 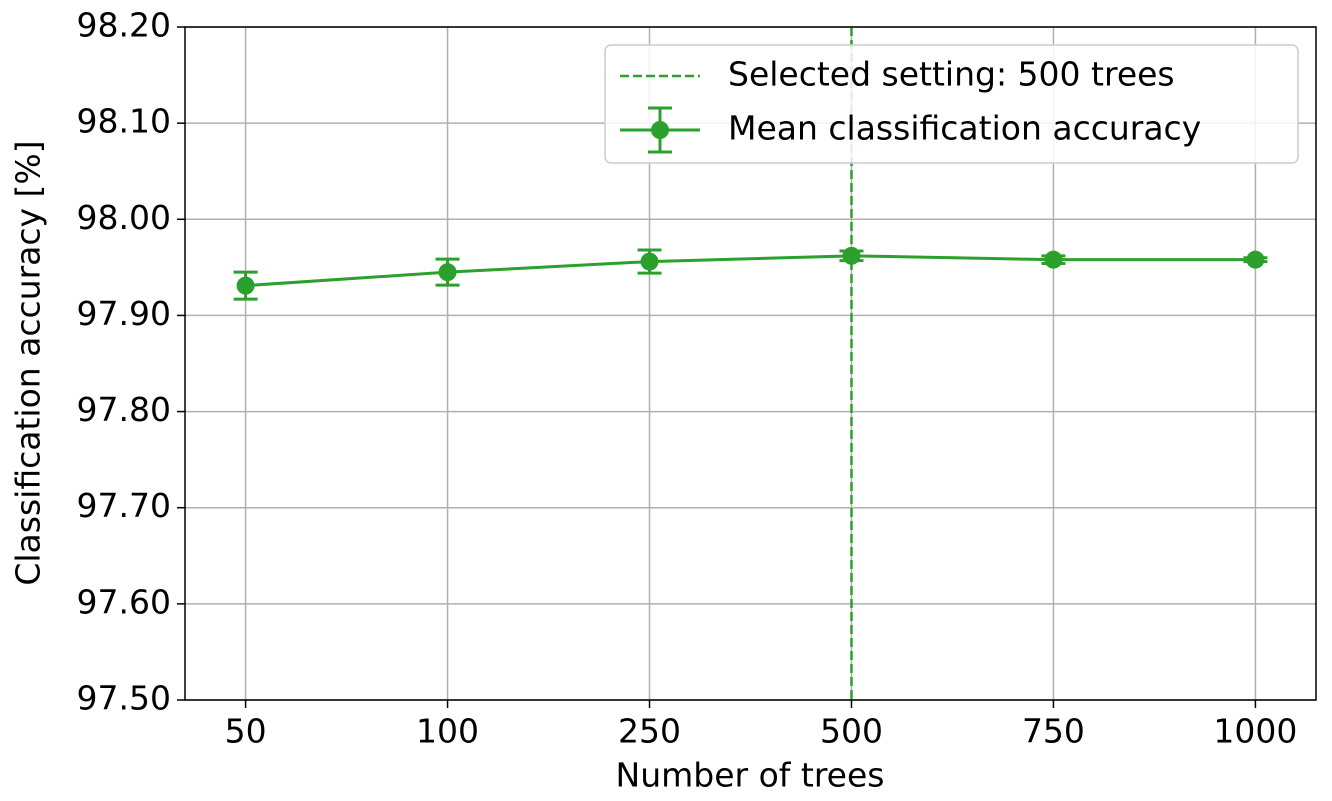 What do you see at coordinates (951, 74) in the screenshot?
I see `legend-label: Selected setting: 500 trees` at bounding box center [951, 74].